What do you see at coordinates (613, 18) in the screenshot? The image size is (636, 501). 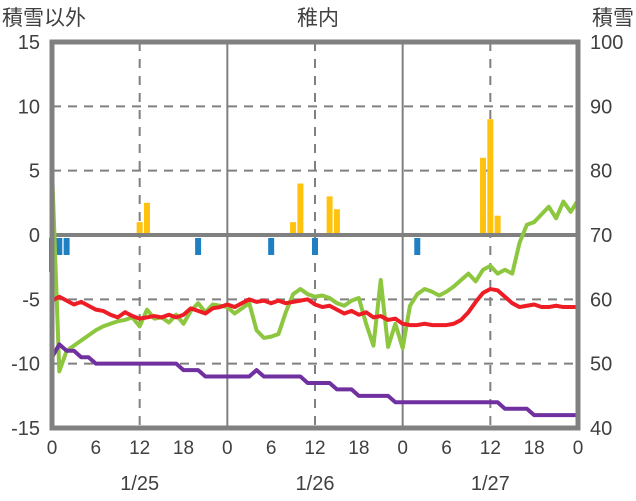 I see `right-axis-title: 積雪` at bounding box center [613, 18].